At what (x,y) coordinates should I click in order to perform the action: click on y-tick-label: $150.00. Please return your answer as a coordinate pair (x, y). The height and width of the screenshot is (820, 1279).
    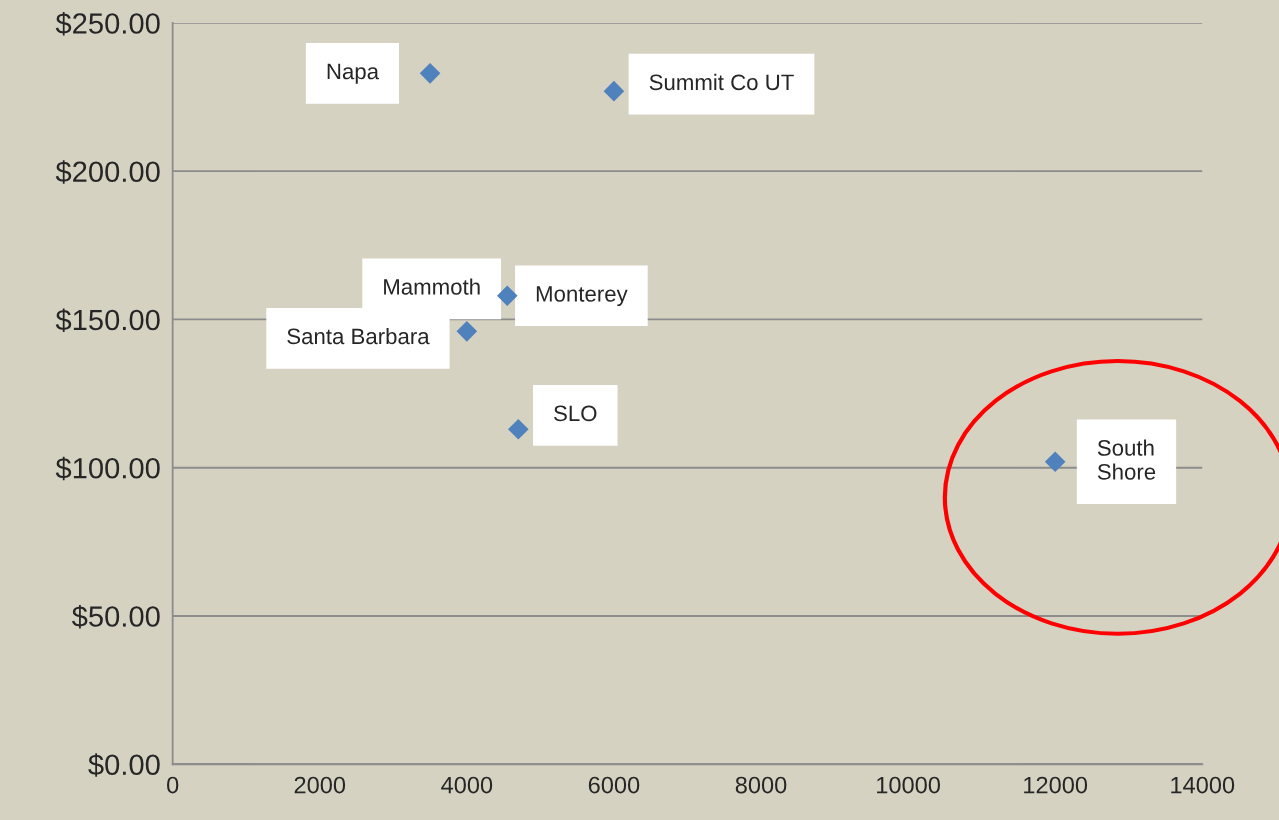
    Looking at the image, I should click on (107, 320).